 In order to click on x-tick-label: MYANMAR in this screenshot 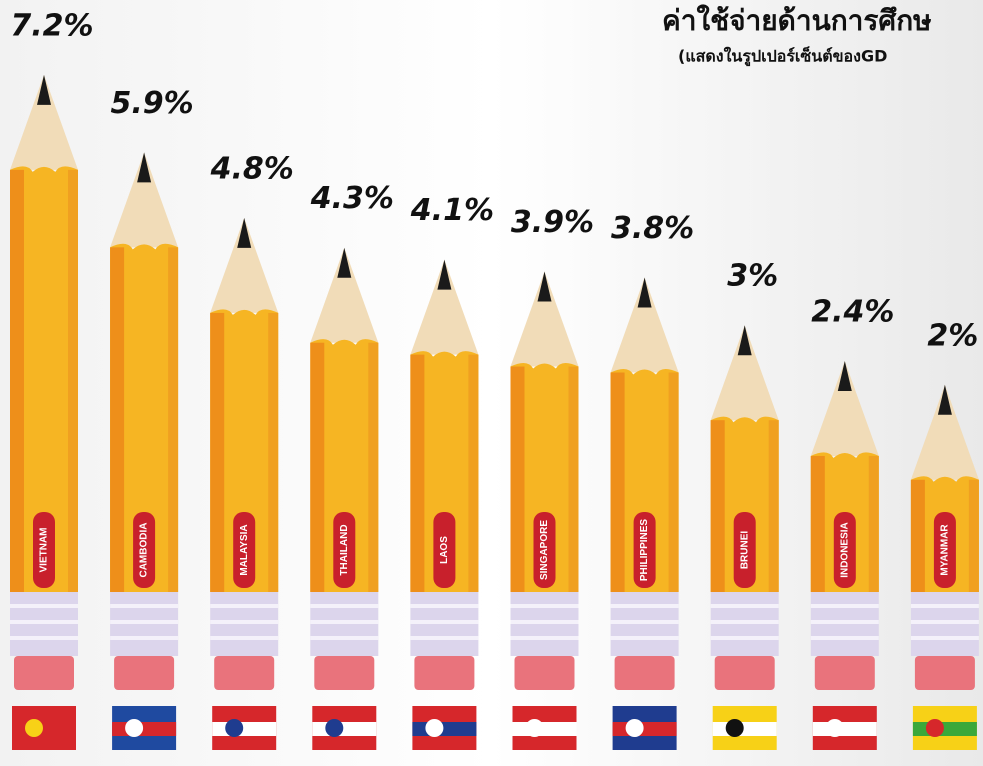, I will do `click(945, 550)`.